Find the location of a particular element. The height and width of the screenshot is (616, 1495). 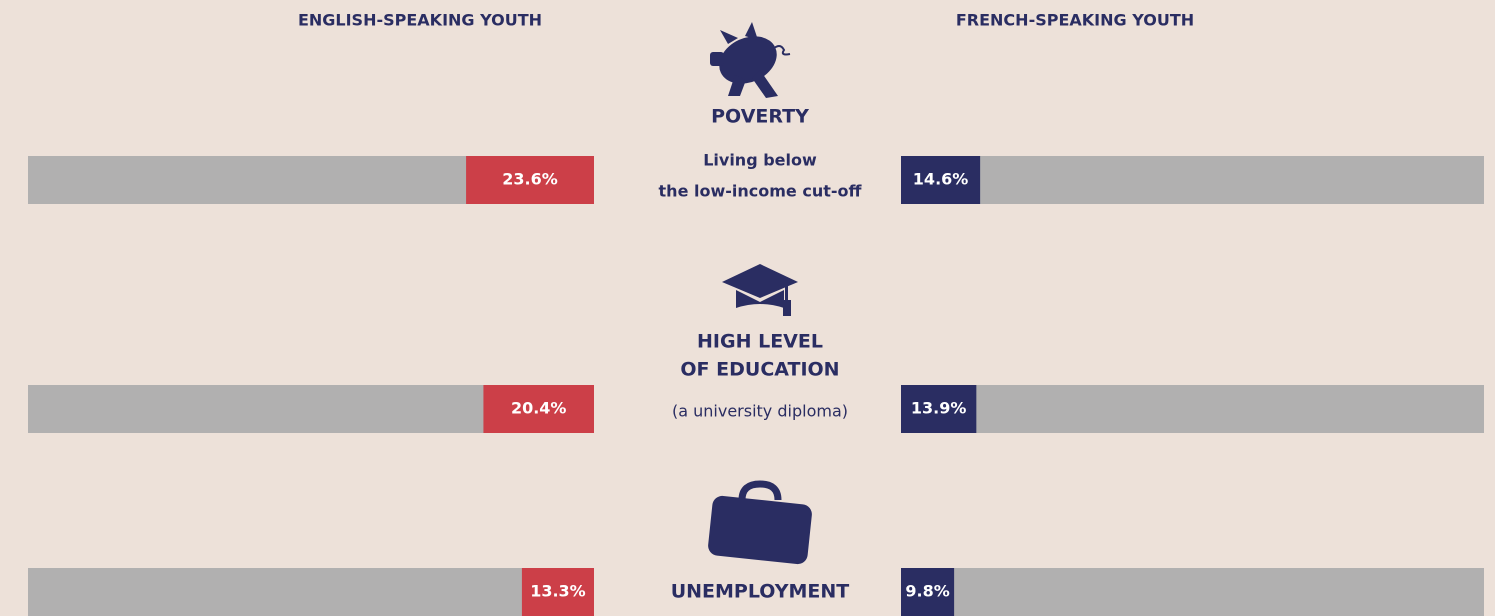

value-label: 23.6% is located at coordinates (530, 179).